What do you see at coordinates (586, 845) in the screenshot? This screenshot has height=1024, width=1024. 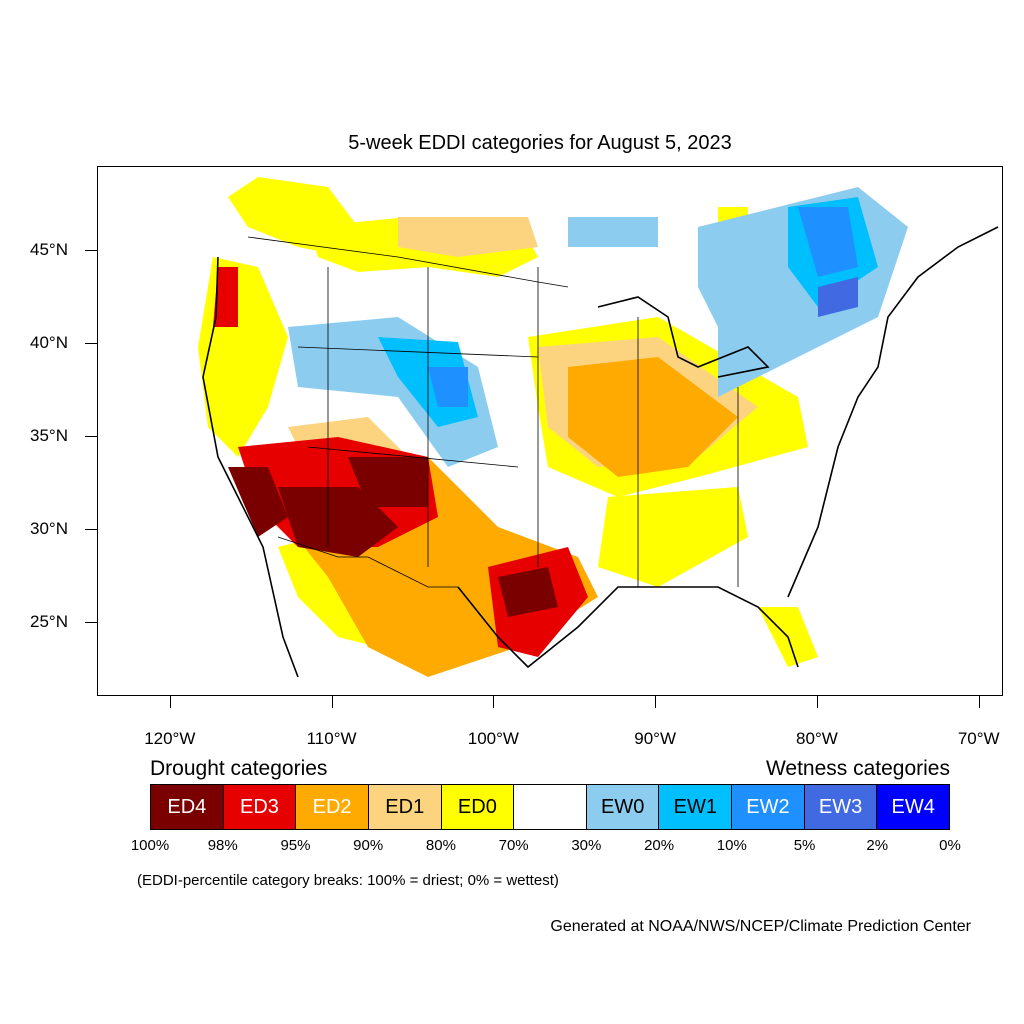 I see `percentile-break-label: 30%` at bounding box center [586, 845].